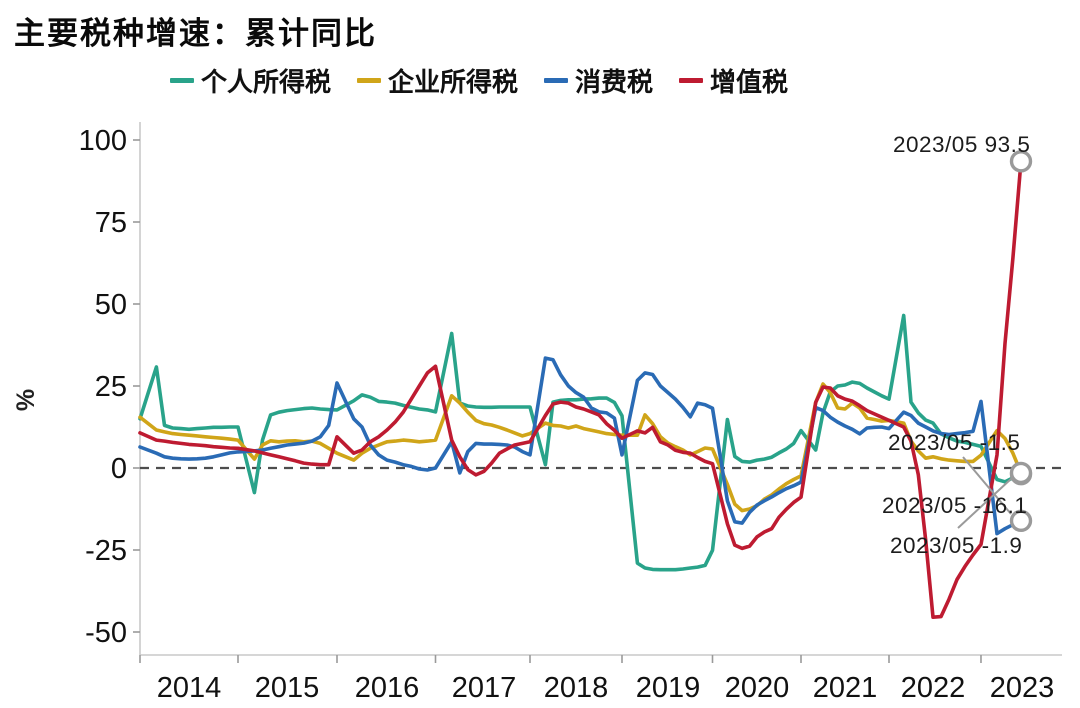 The width and height of the screenshot is (1080, 708). What do you see at coordinates (119, 469) in the screenshot?
I see `y-tick-label: 0` at bounding box center [119, 469].